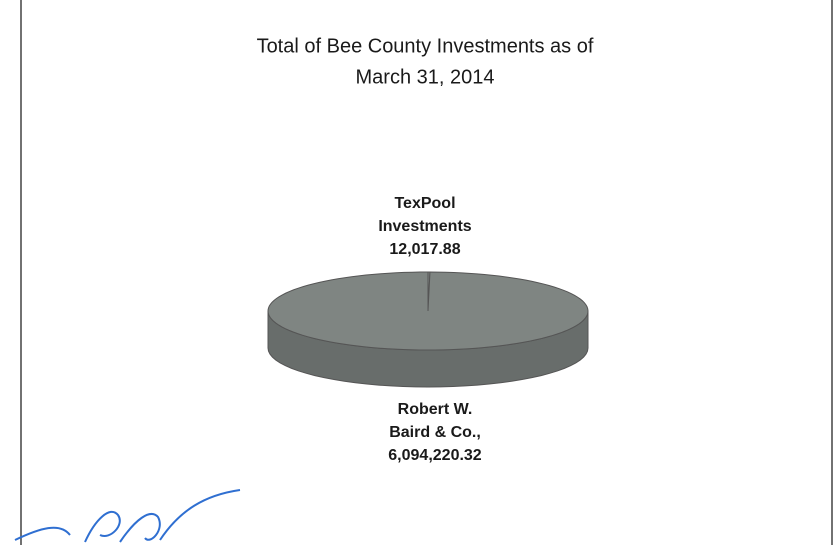 The height and width of the screenshot is (545, 835). Describe the element at coordinates (425, 46) in the screenshot. I see `chart-title: Total of Bee County Investments as of` at that location.